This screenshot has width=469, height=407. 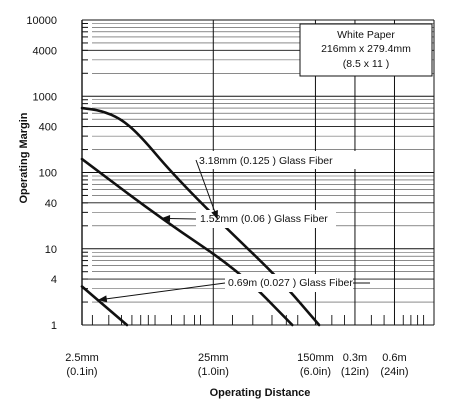 I want to click on x-tick-sublabel: (24in), so click(x=394, y=372).